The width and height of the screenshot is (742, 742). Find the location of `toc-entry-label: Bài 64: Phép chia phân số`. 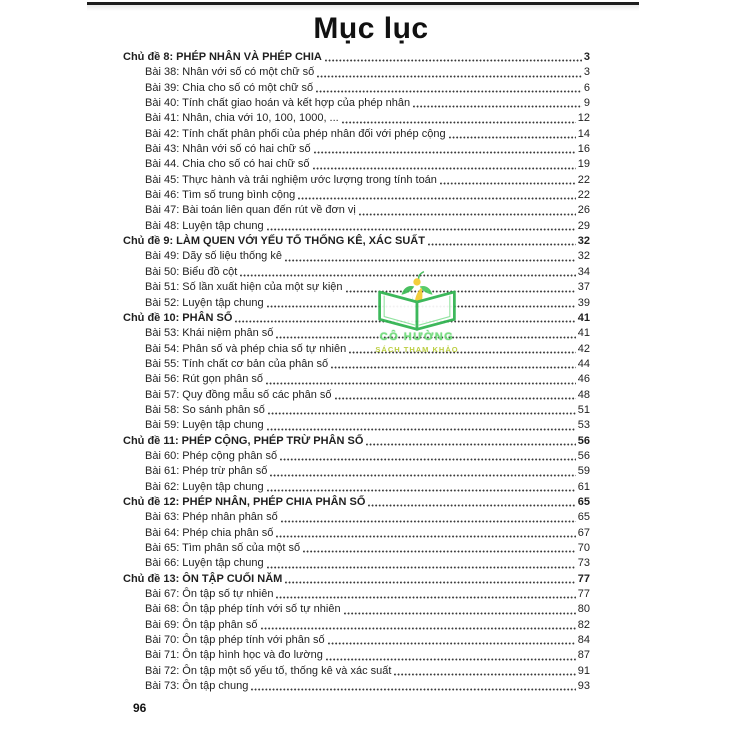

toc-entry-label: Bài 64: Phép chia phân số is located at coordinates (209, 532).